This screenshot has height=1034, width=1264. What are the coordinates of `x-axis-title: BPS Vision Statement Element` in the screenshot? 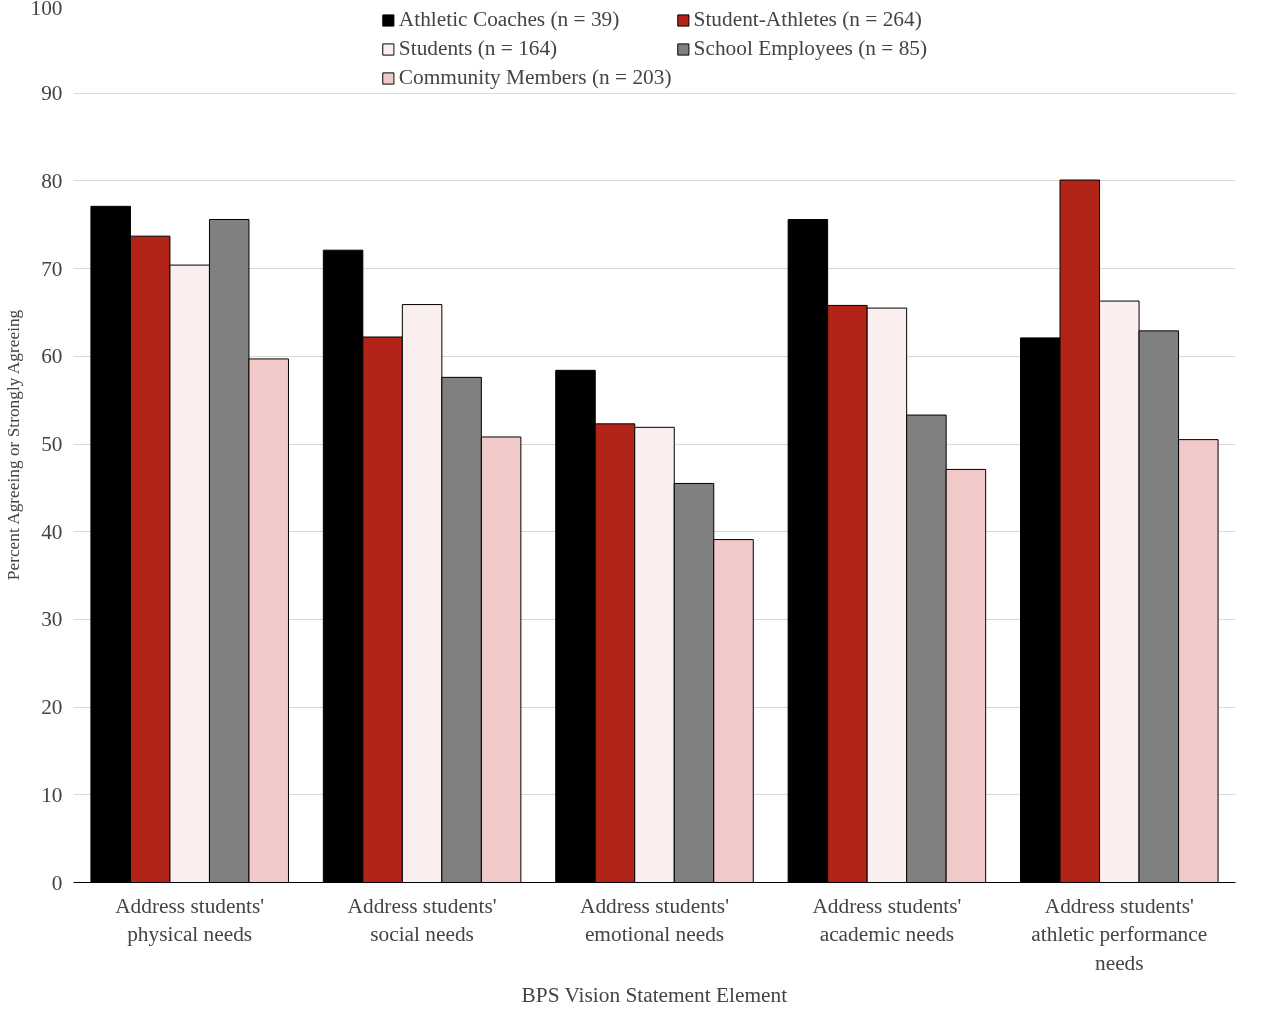 It's located at (654, 995).